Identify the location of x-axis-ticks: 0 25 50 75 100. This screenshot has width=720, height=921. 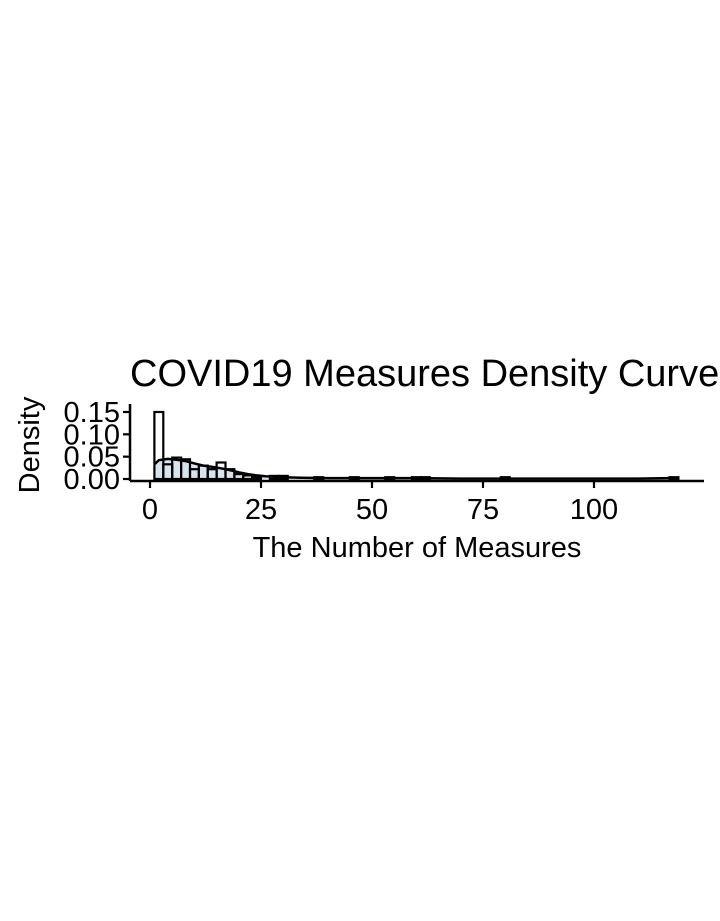
(380, 503).